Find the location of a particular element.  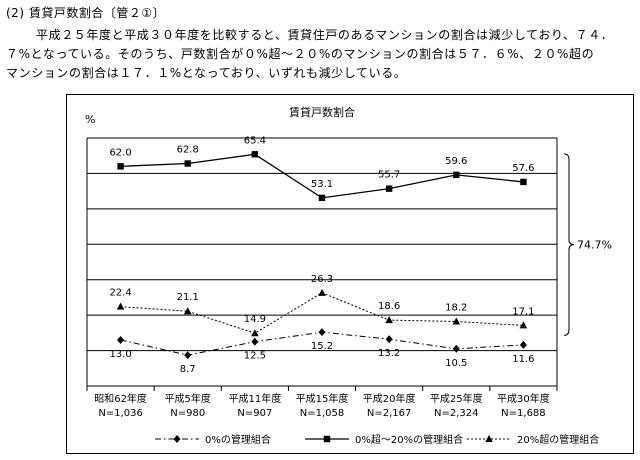

data-label: 21.1 is located at coordinates (188, 297).